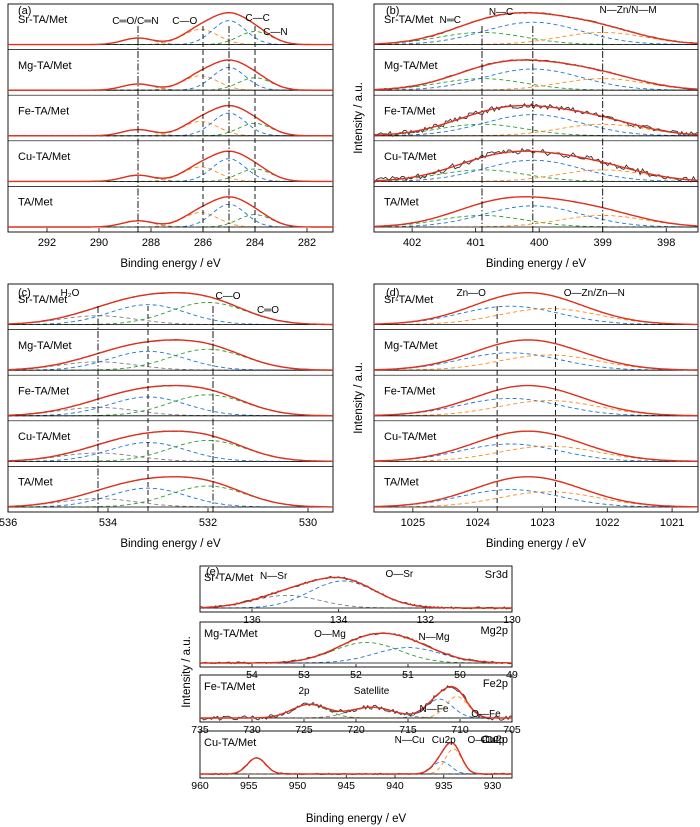  I want to click on peak-annotation: N—Fe, so click(434, 709).